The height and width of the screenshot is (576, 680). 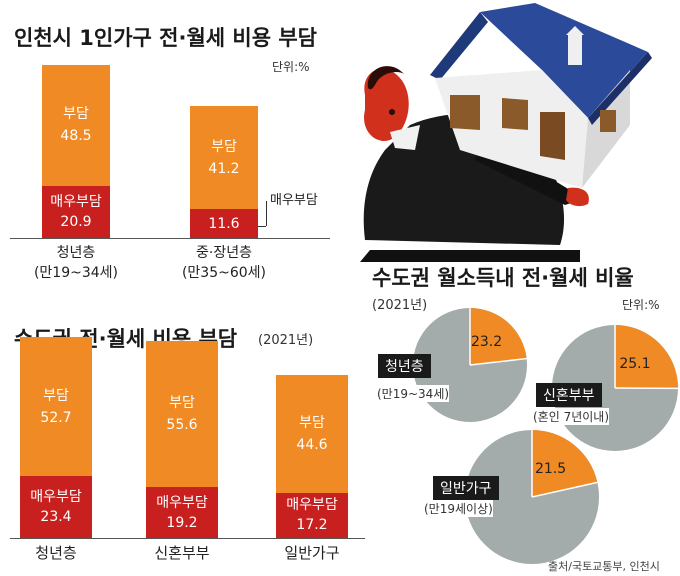 What do you see at coordinates (569, 395) in the screenshot?
I see `pie-group-label: 신혼부부` at bounding box center [569, 395].